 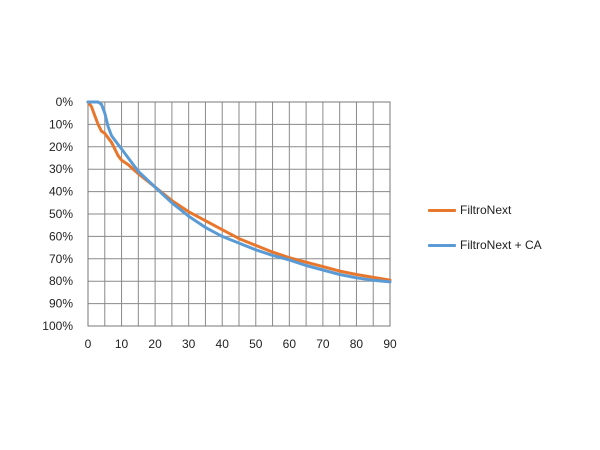 I want to click on x-tick-label: 30, so click(x=189, y=344).